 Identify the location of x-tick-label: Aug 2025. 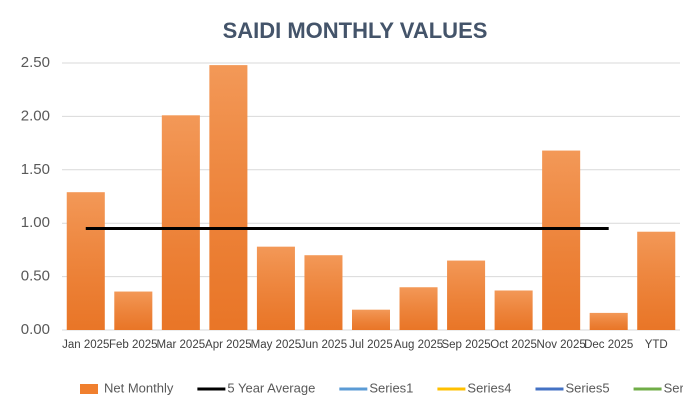
(418, 345).